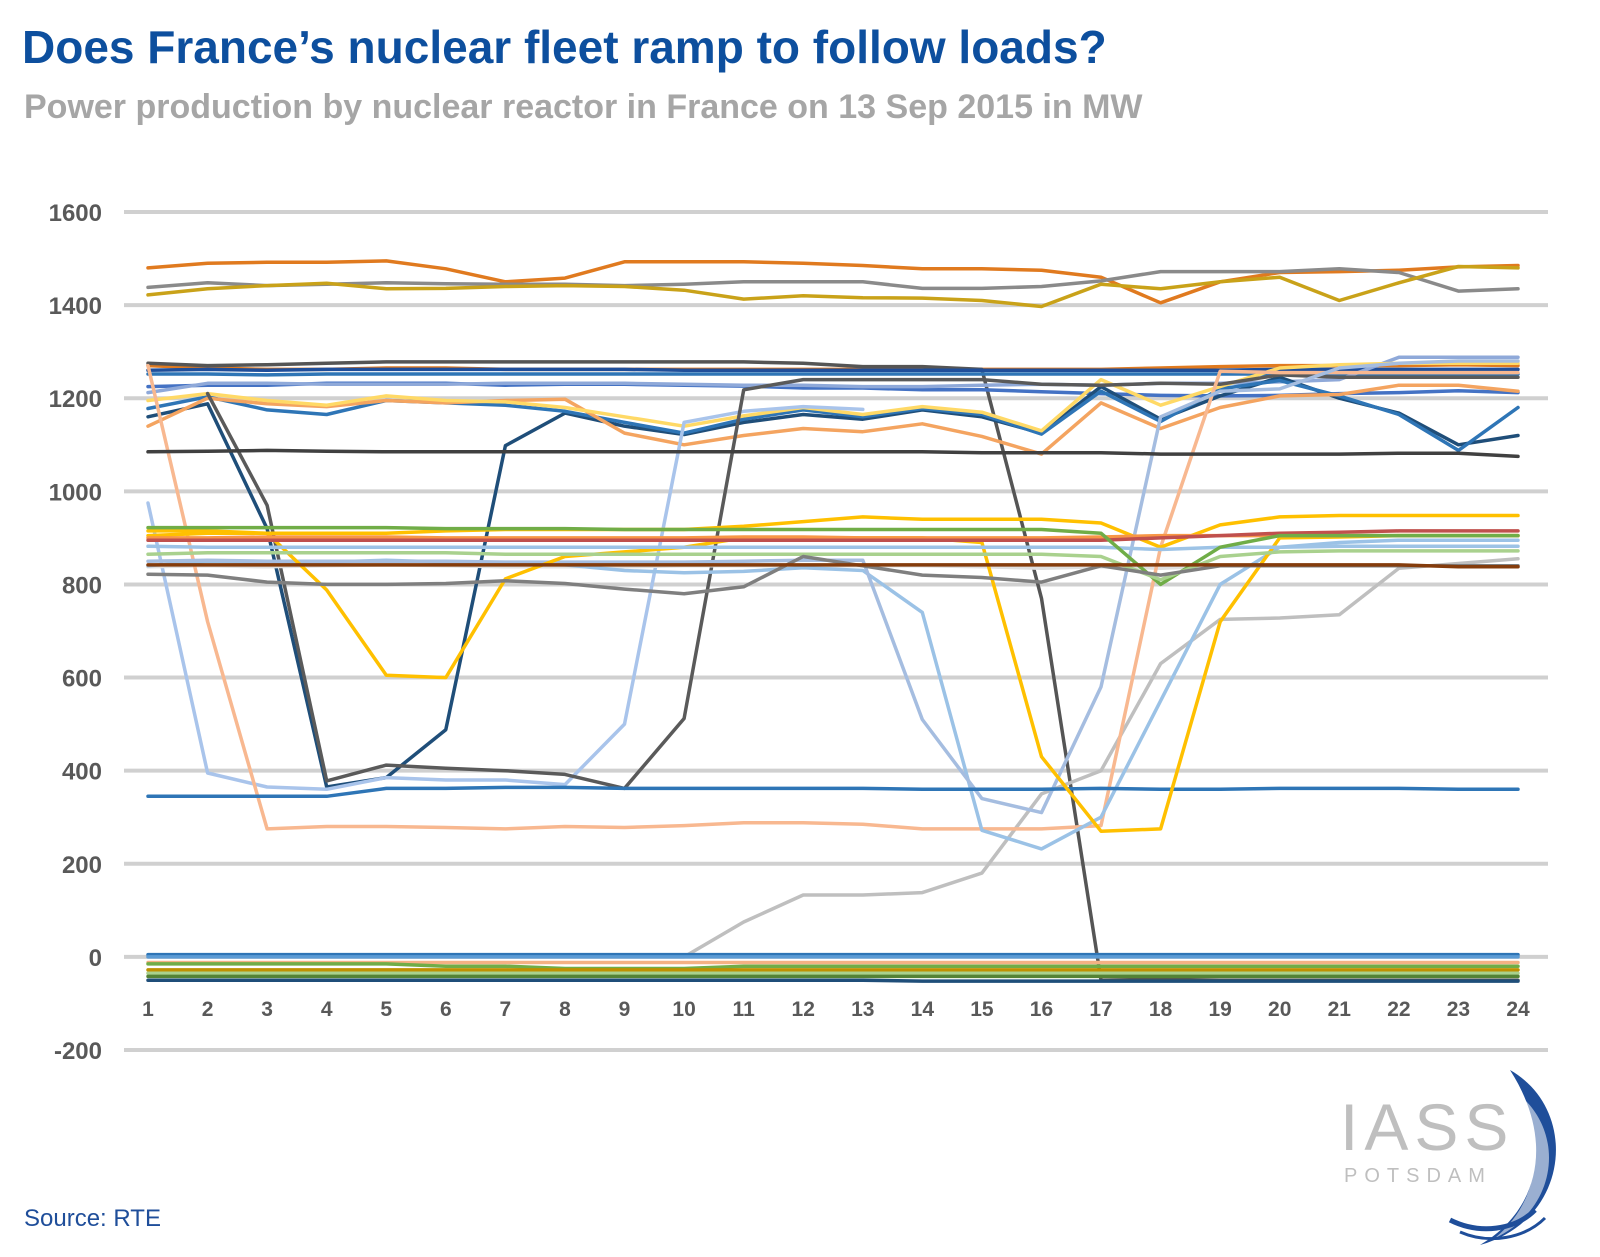 The height and width of the screenshot is (1257, 1600). Describe the element at coordinates (1458, 1009) in the screenshot. I see `x-tick-label: 23` at that location.